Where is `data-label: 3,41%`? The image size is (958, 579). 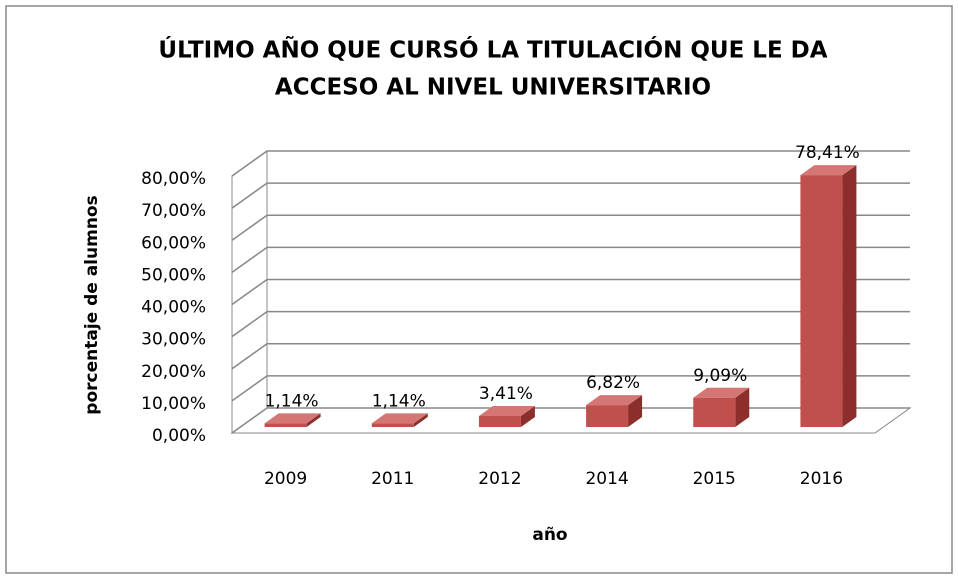 data-label: 3,41% is located at coordinates (506, 394).